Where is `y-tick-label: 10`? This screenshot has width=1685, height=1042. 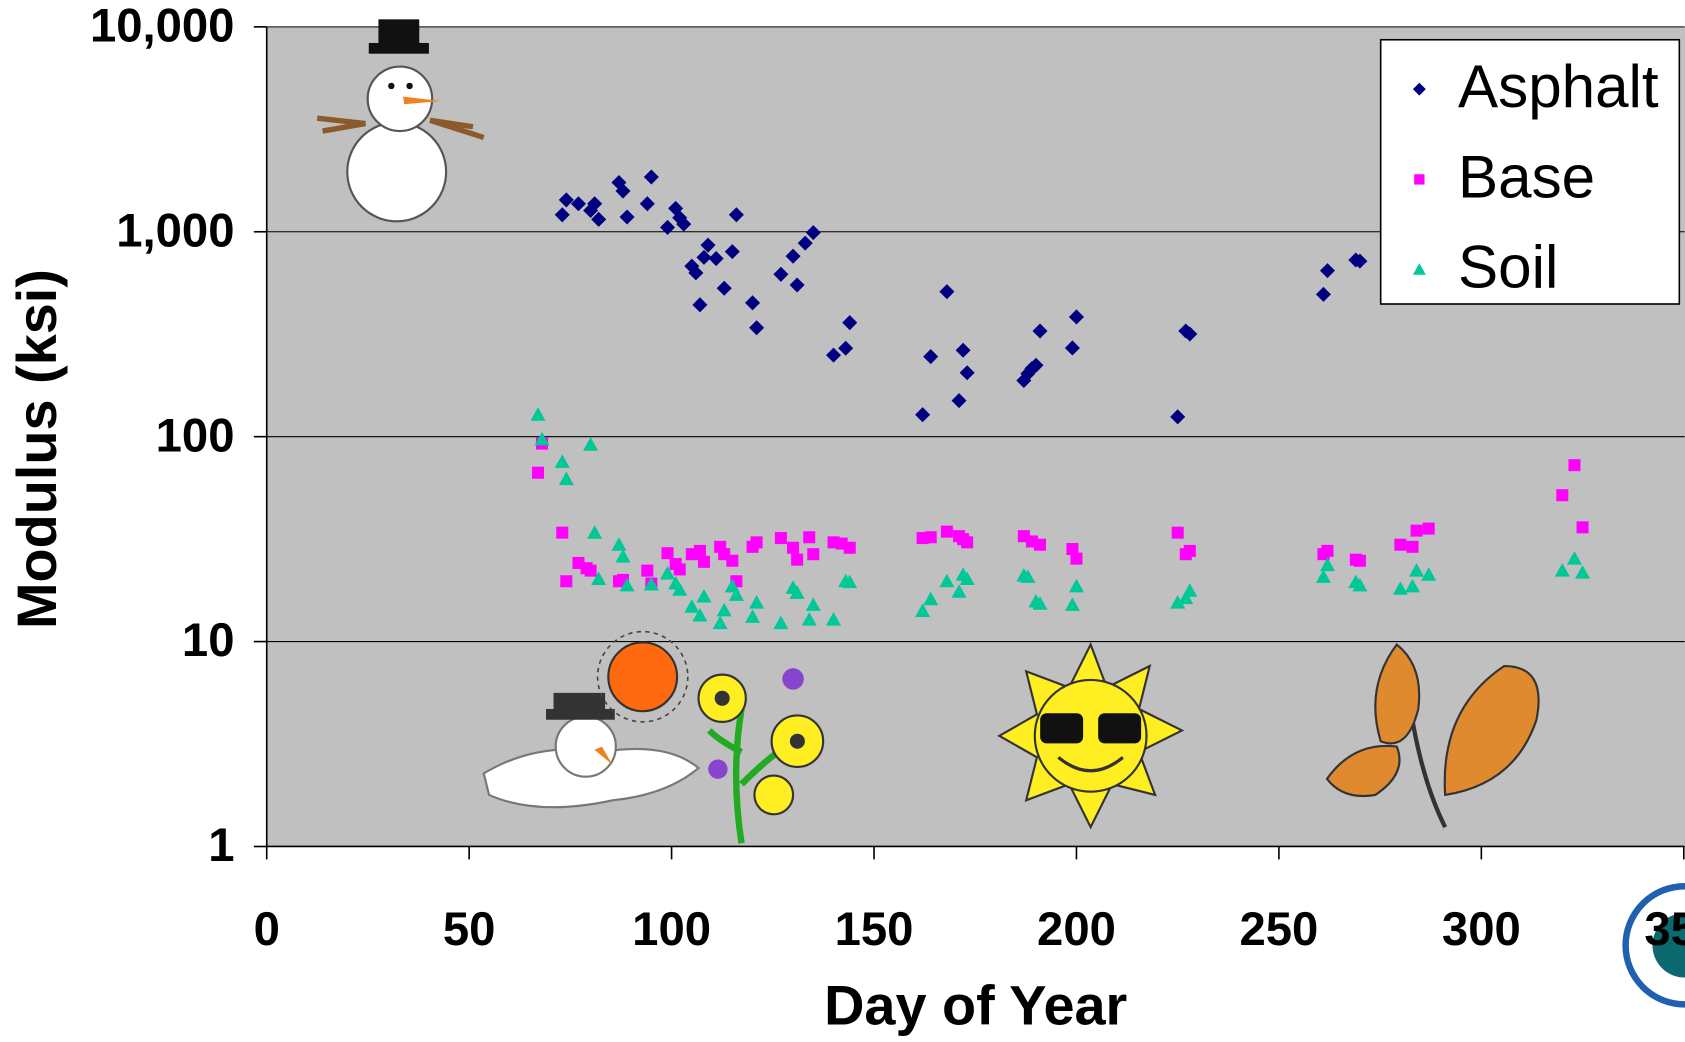 y-tick-label: 10 is located at coordinates (208, 640).